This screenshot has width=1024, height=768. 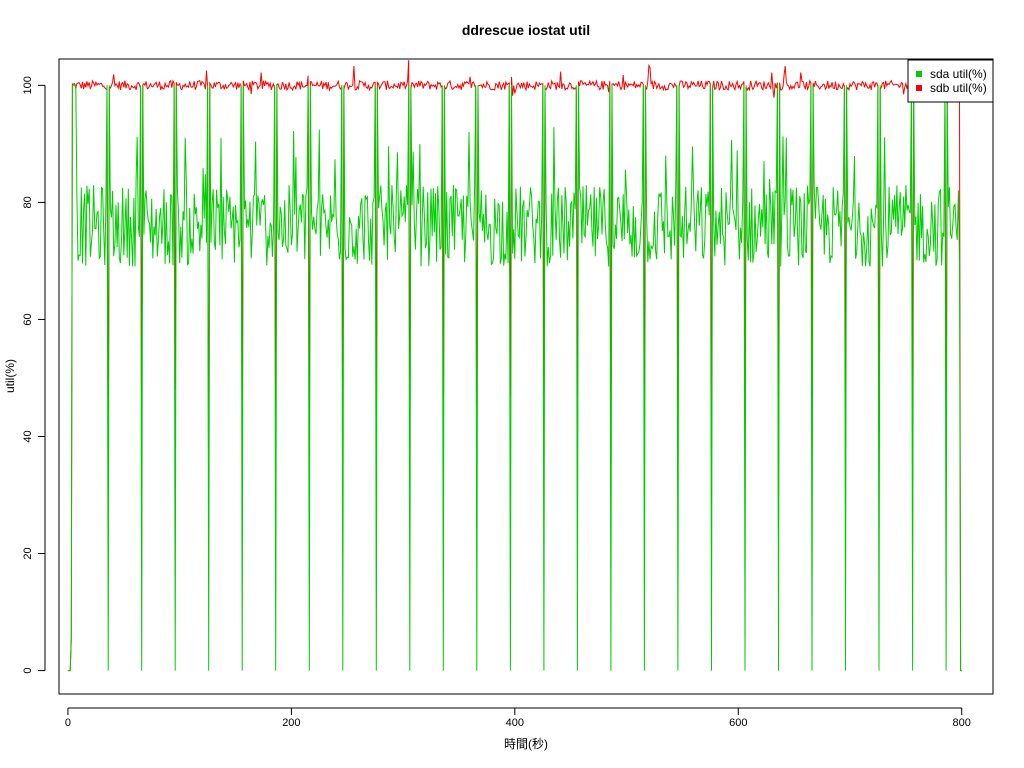 I want to click on y-tick-label: 20, so click(x=28, y=553).